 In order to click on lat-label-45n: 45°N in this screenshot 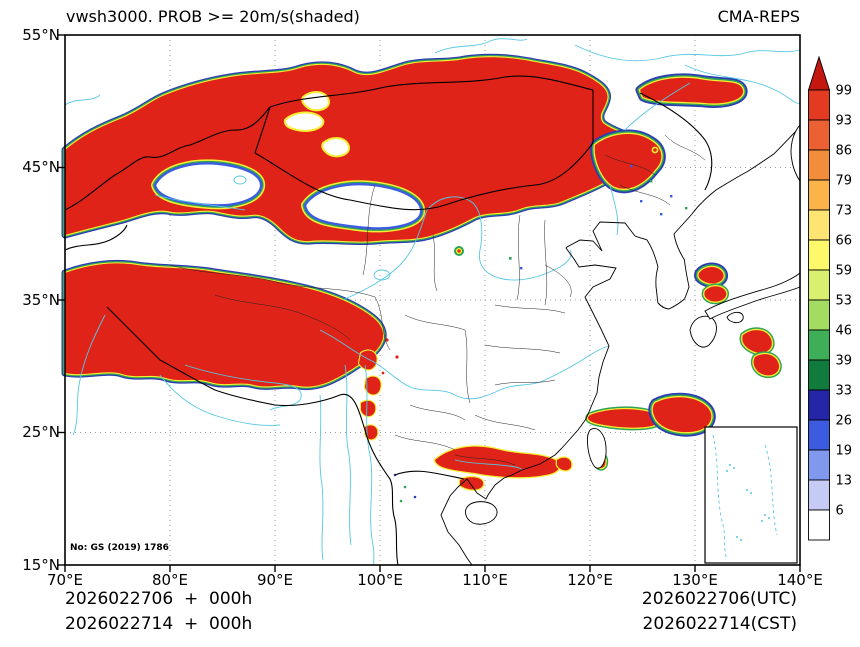, I will do `click(41, 167)`.